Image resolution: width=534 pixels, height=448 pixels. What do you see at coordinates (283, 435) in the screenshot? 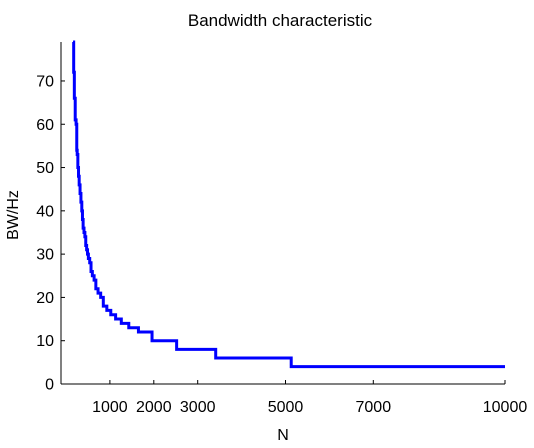
I see `x-axis-label: N` at bounding box center [283, 435].